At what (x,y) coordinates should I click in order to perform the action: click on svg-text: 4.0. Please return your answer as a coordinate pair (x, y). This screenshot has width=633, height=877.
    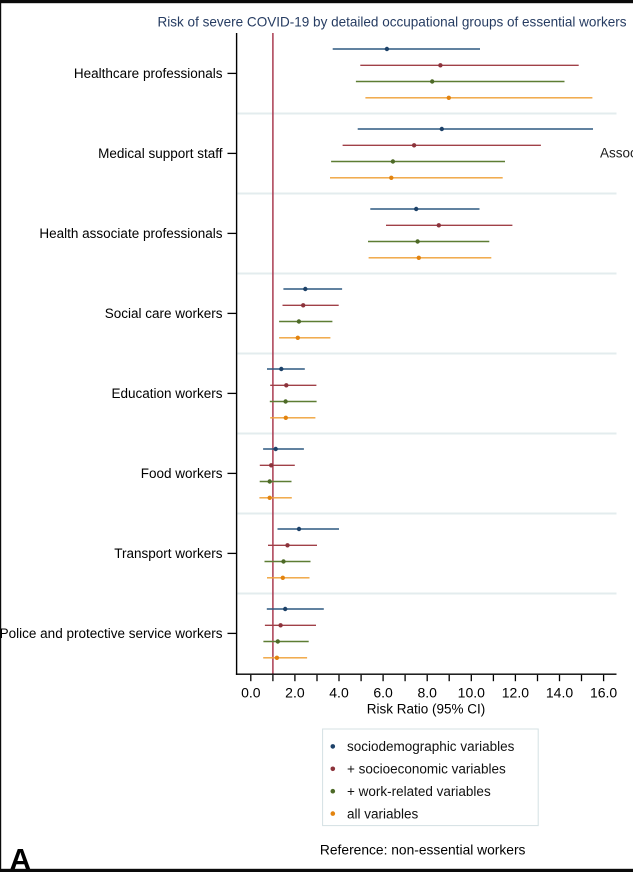
    Looking at the image, I should click on (339, 693).